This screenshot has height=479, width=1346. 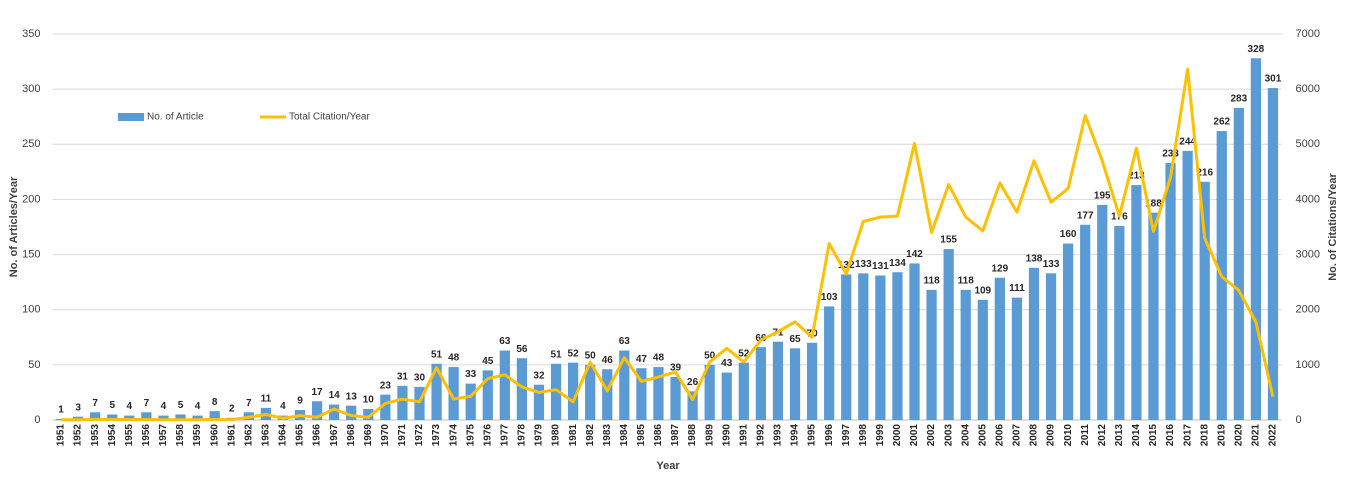 What do you see at coordinates (385, 435) in the screenshot?
I see `x-tick-label: 1970` at bounding box center [385, 435].